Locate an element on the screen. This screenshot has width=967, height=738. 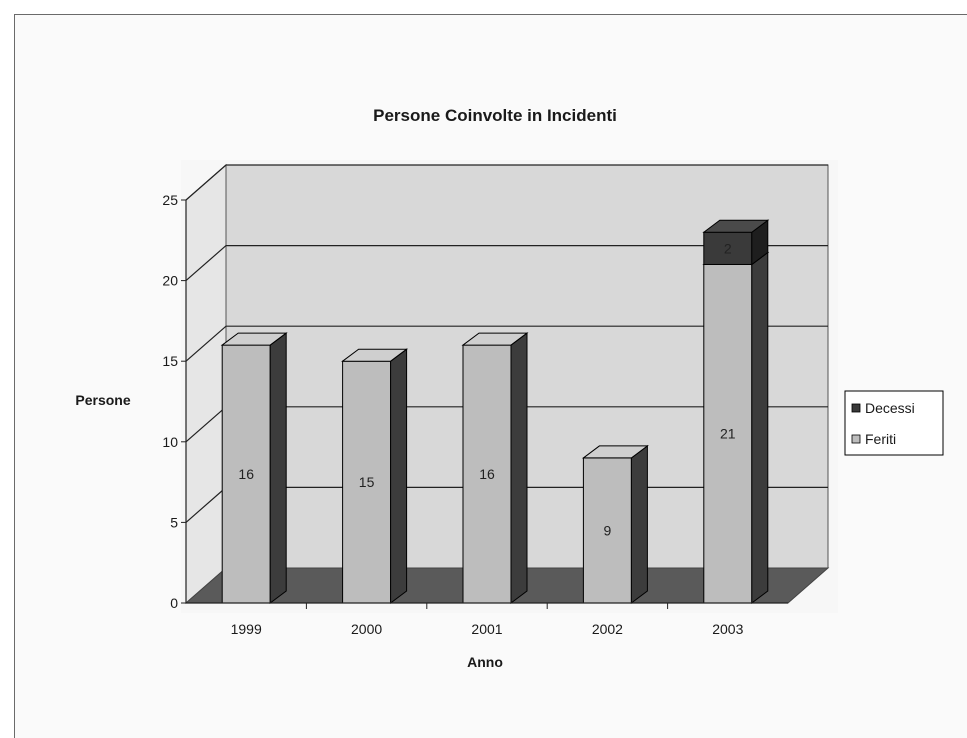
legend-box is located at coordinates (894, 423).